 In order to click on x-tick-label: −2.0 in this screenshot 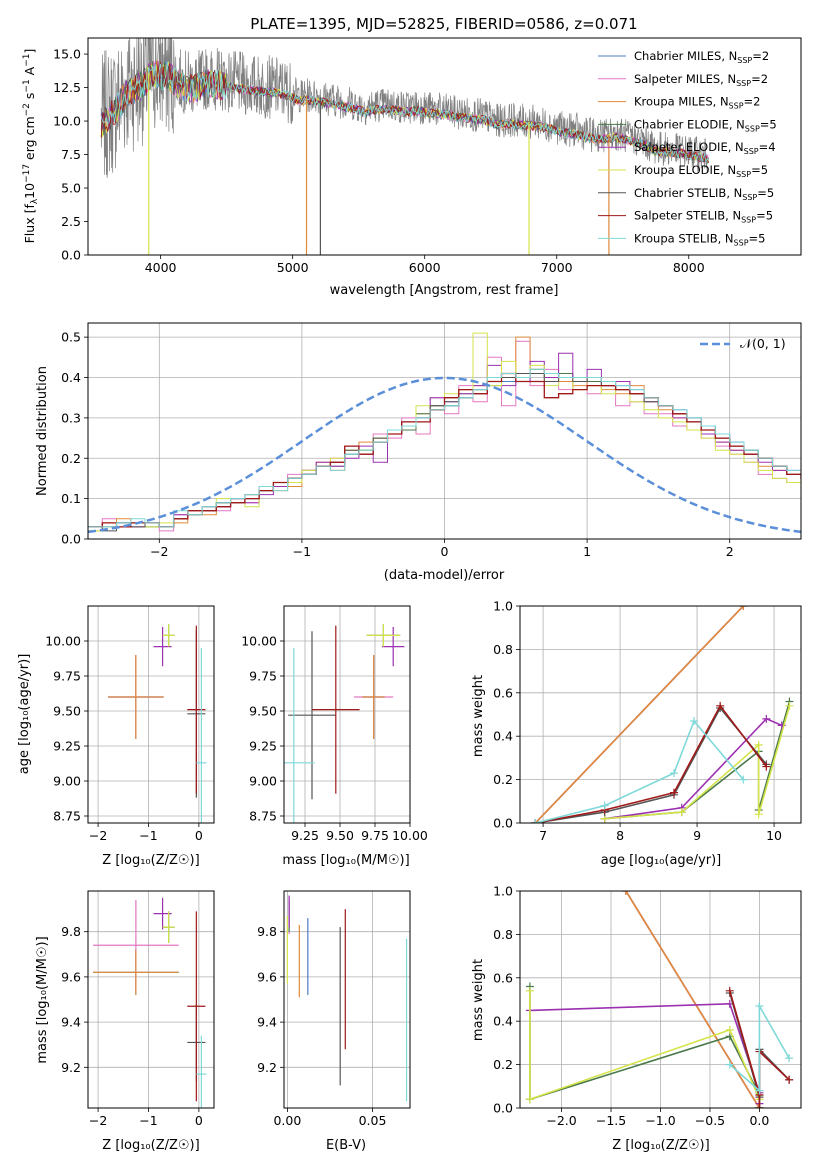, I will do `click(561, 1120)`.